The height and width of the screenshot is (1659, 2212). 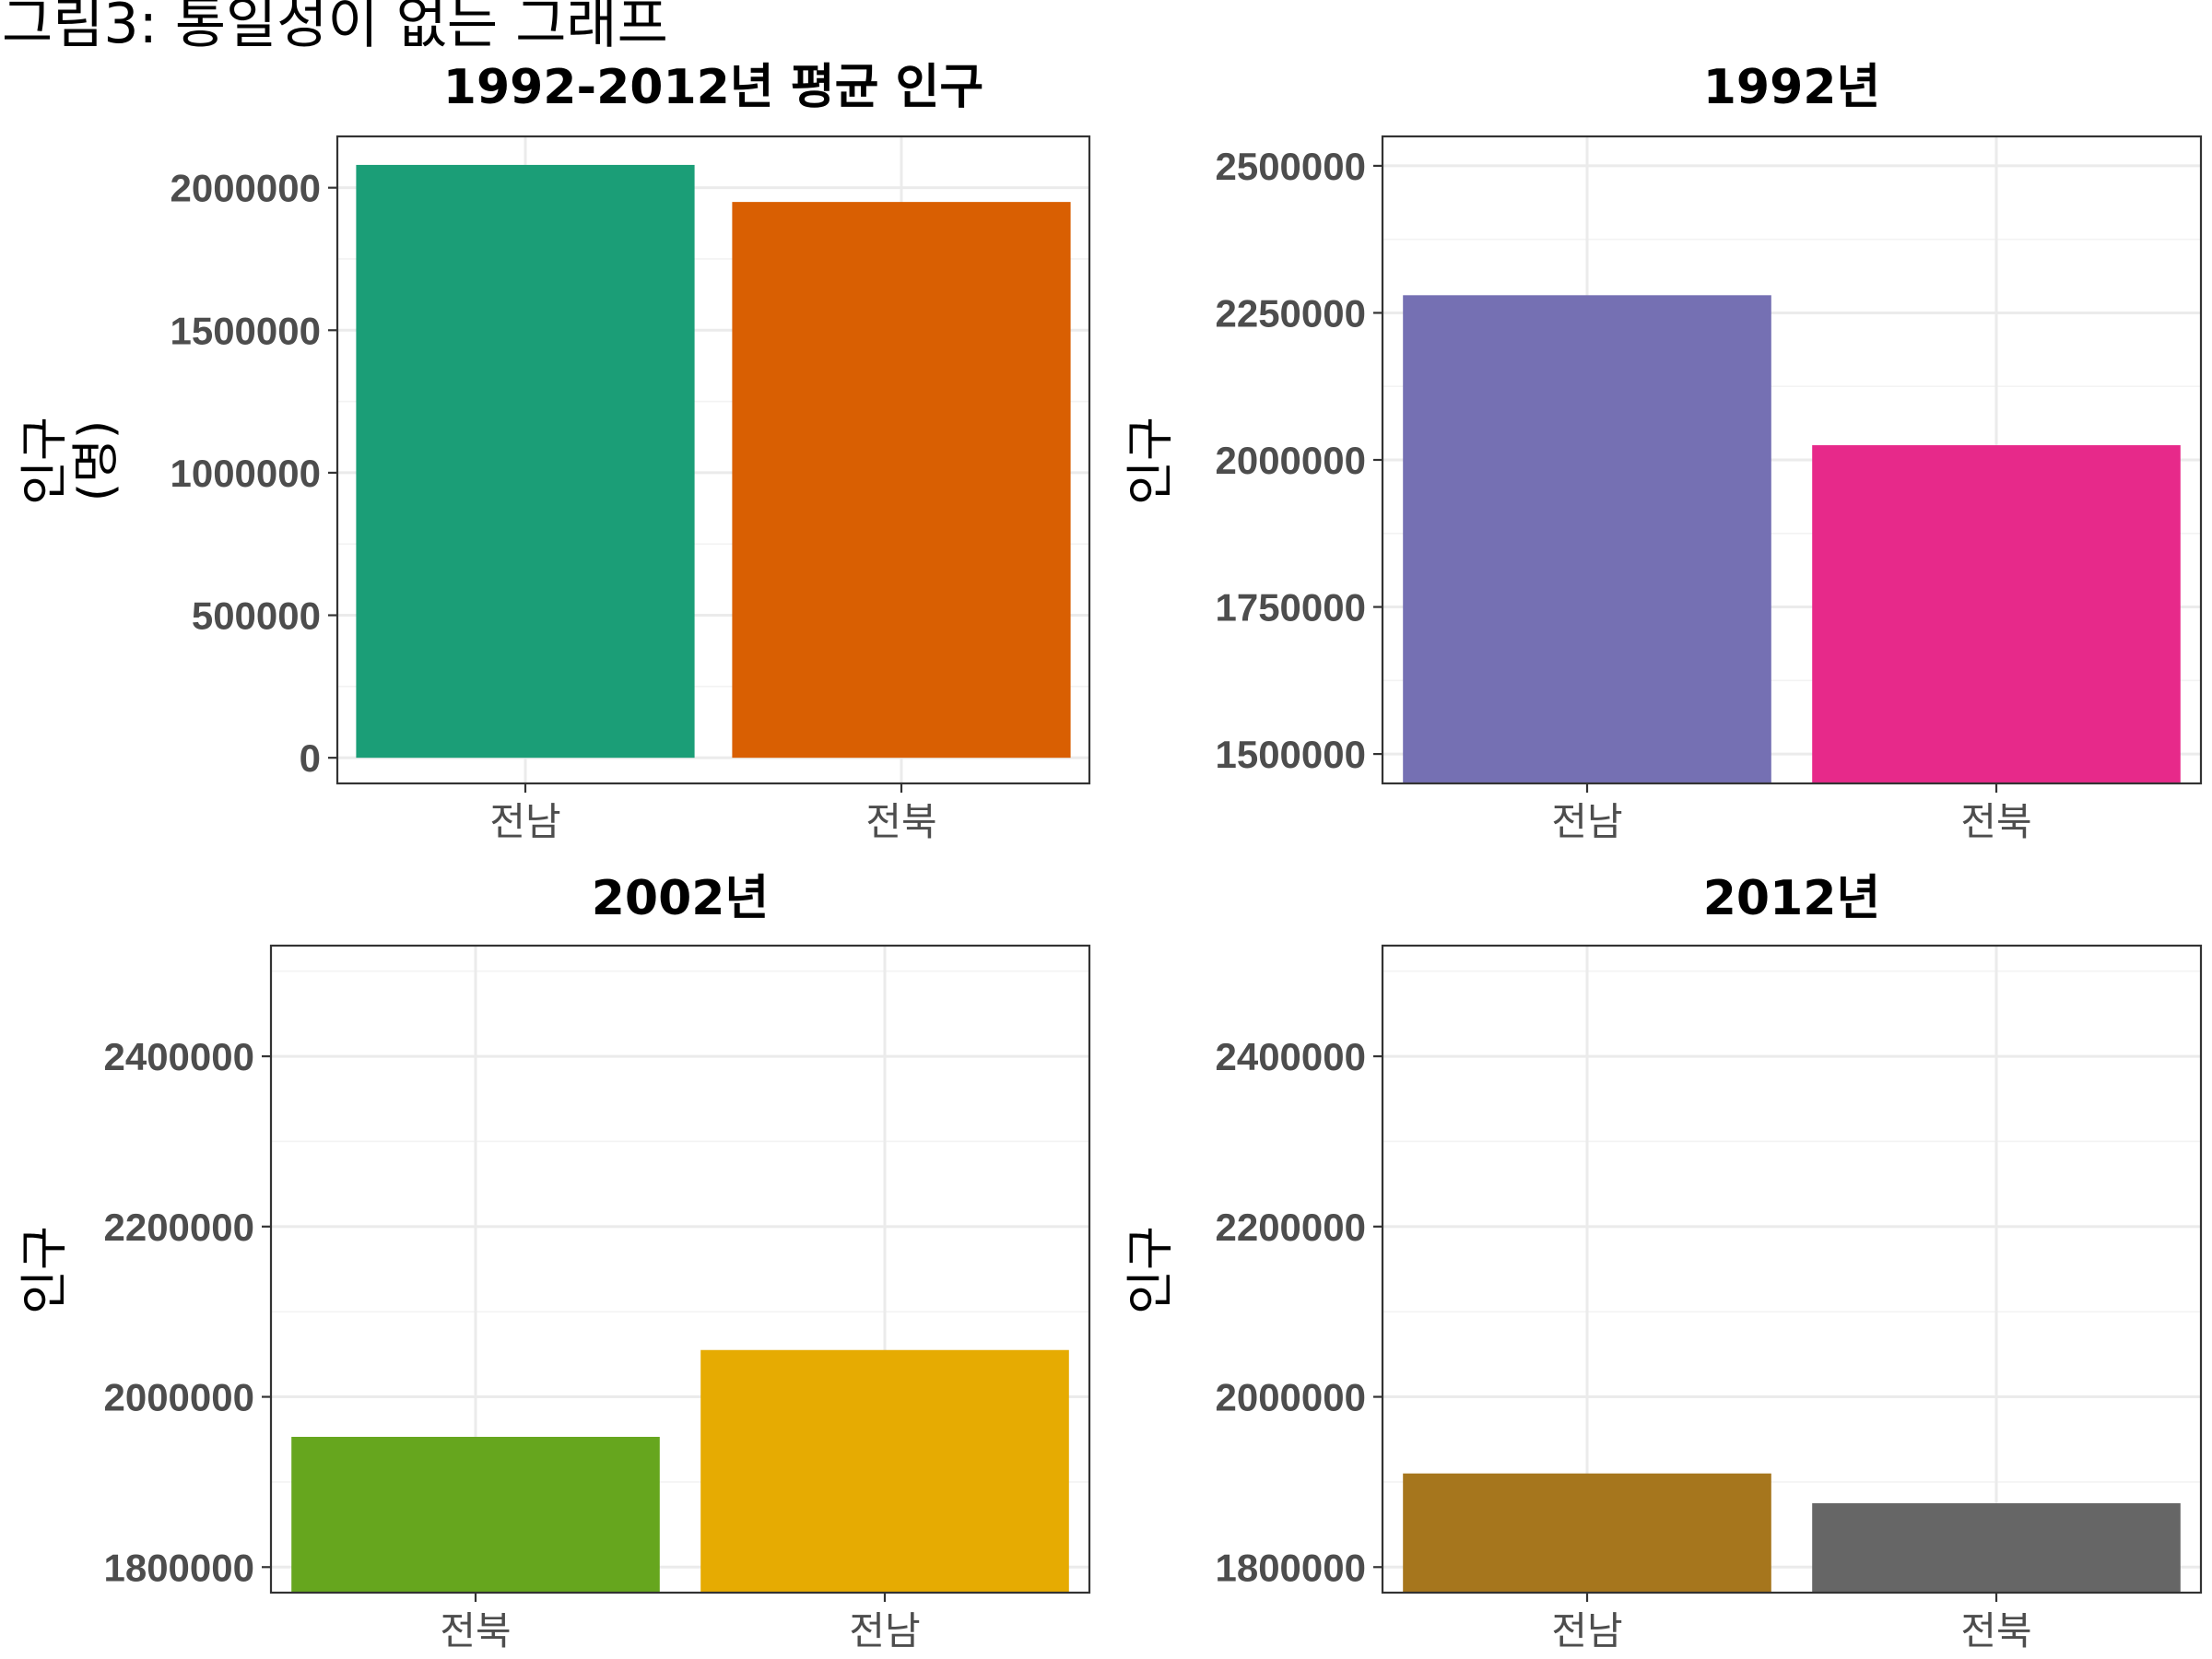 I want to click on y-tick-label: 1000000, so click(x=245, y=473).